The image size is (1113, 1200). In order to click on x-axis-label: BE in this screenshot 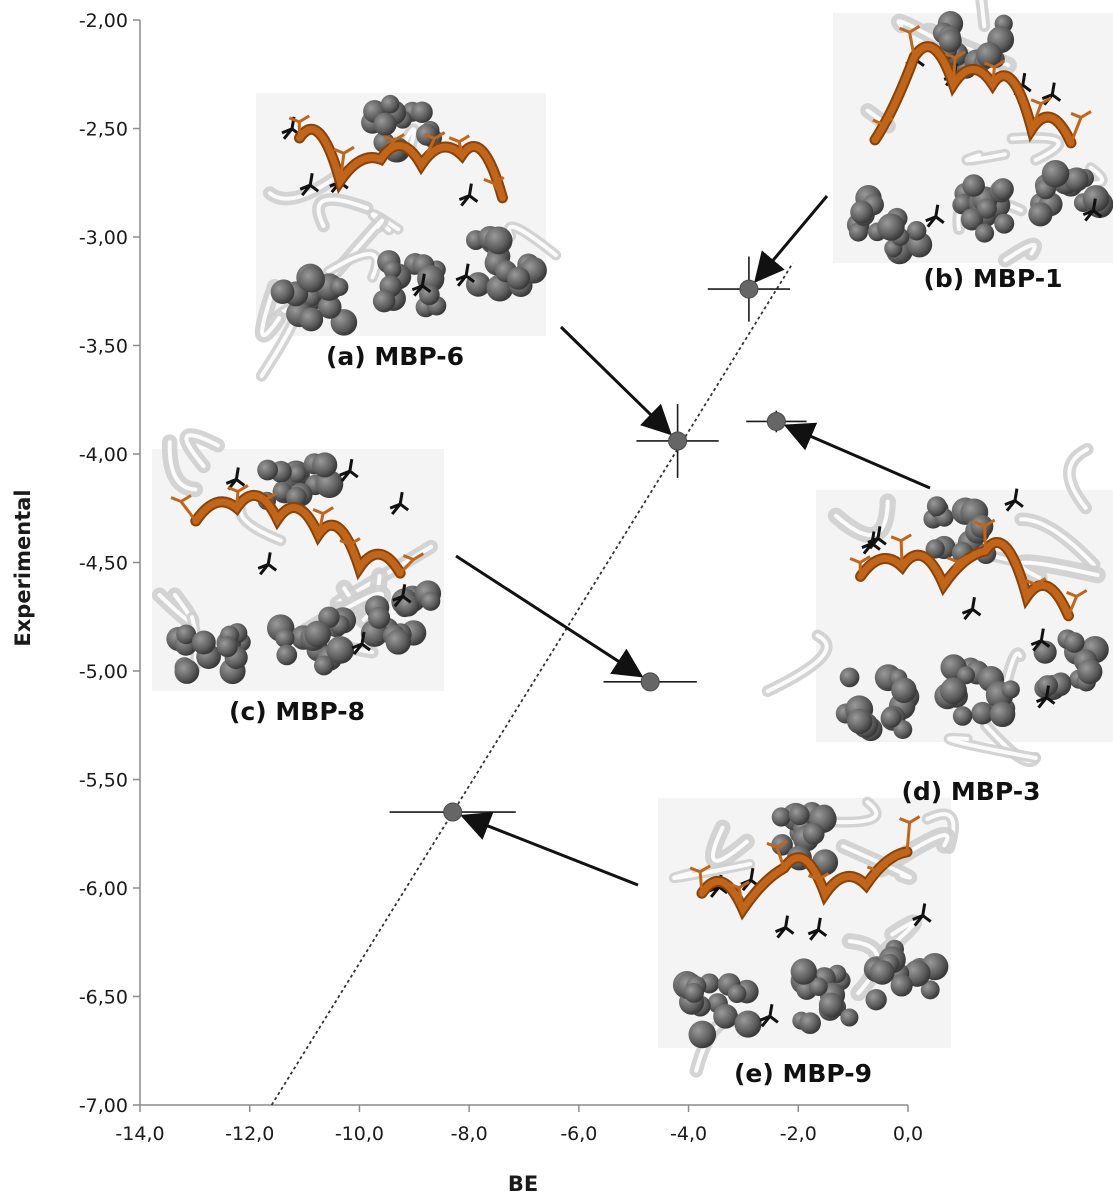, I will do `click(523, 1184)`.